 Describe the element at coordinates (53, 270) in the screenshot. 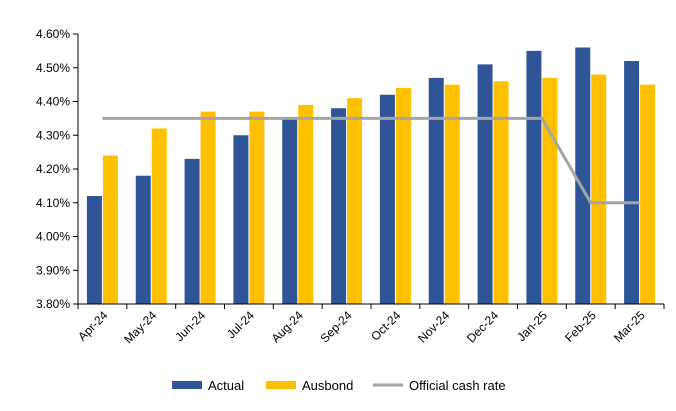

I see `y-tick-label: 3.90%` at that location.